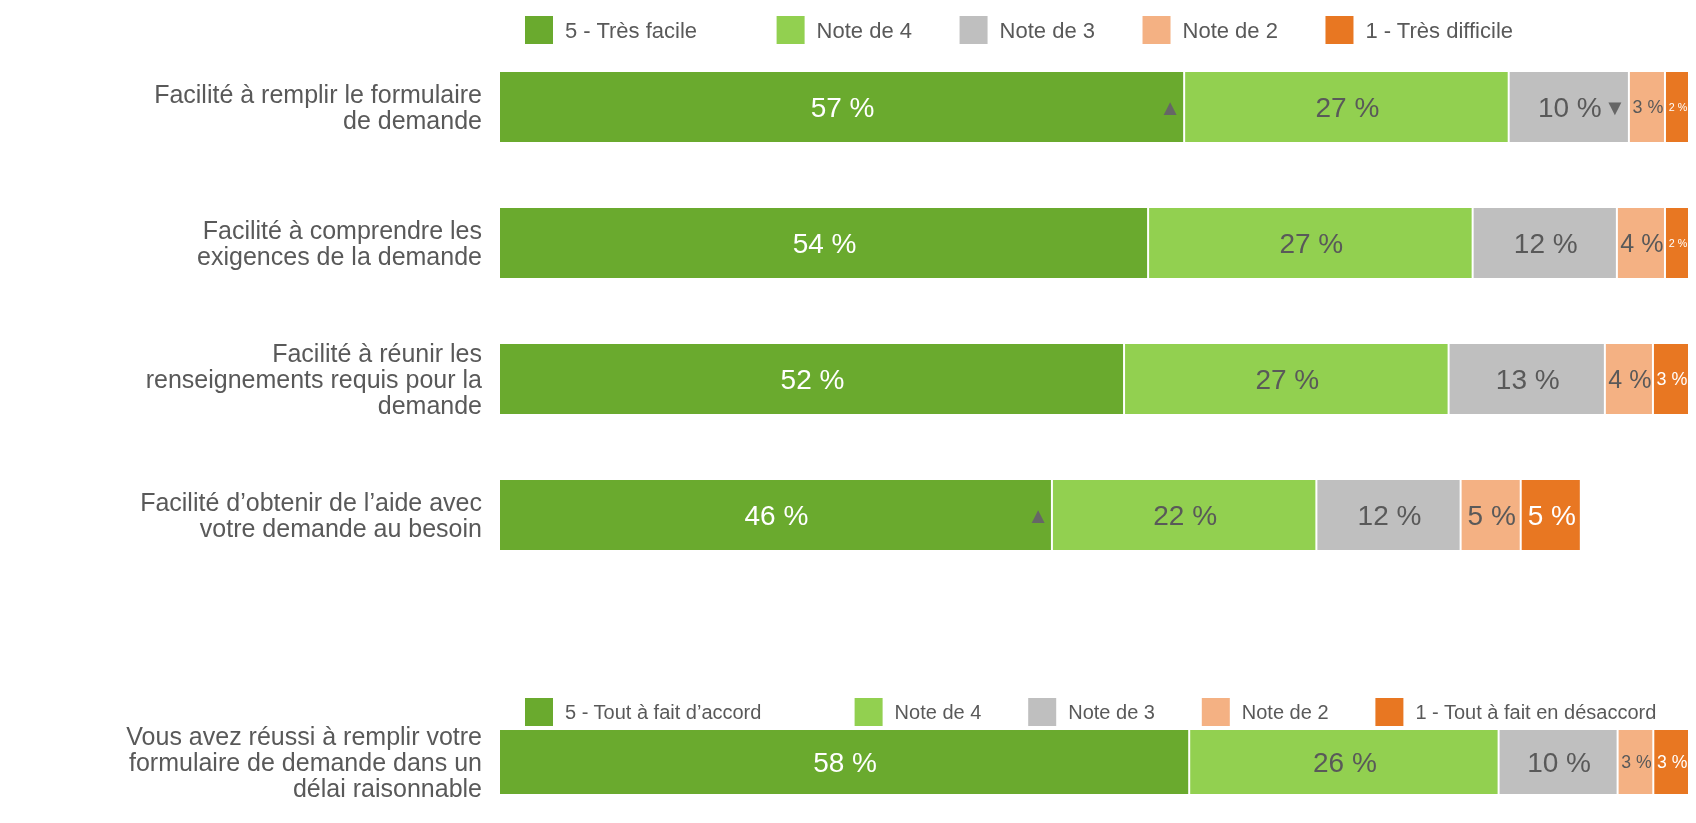 The height and width of the screenshot is (823, 1696). I want to click on legend-label: 5 - Tout à fait d’accord, so click(663, 712).